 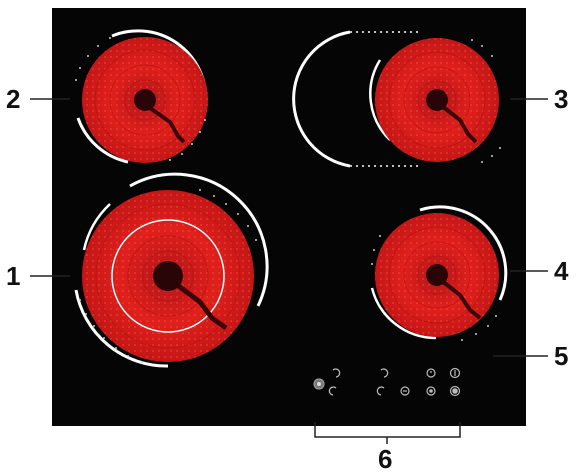 I want to click on lock-icon, so click(x=455, y=373).